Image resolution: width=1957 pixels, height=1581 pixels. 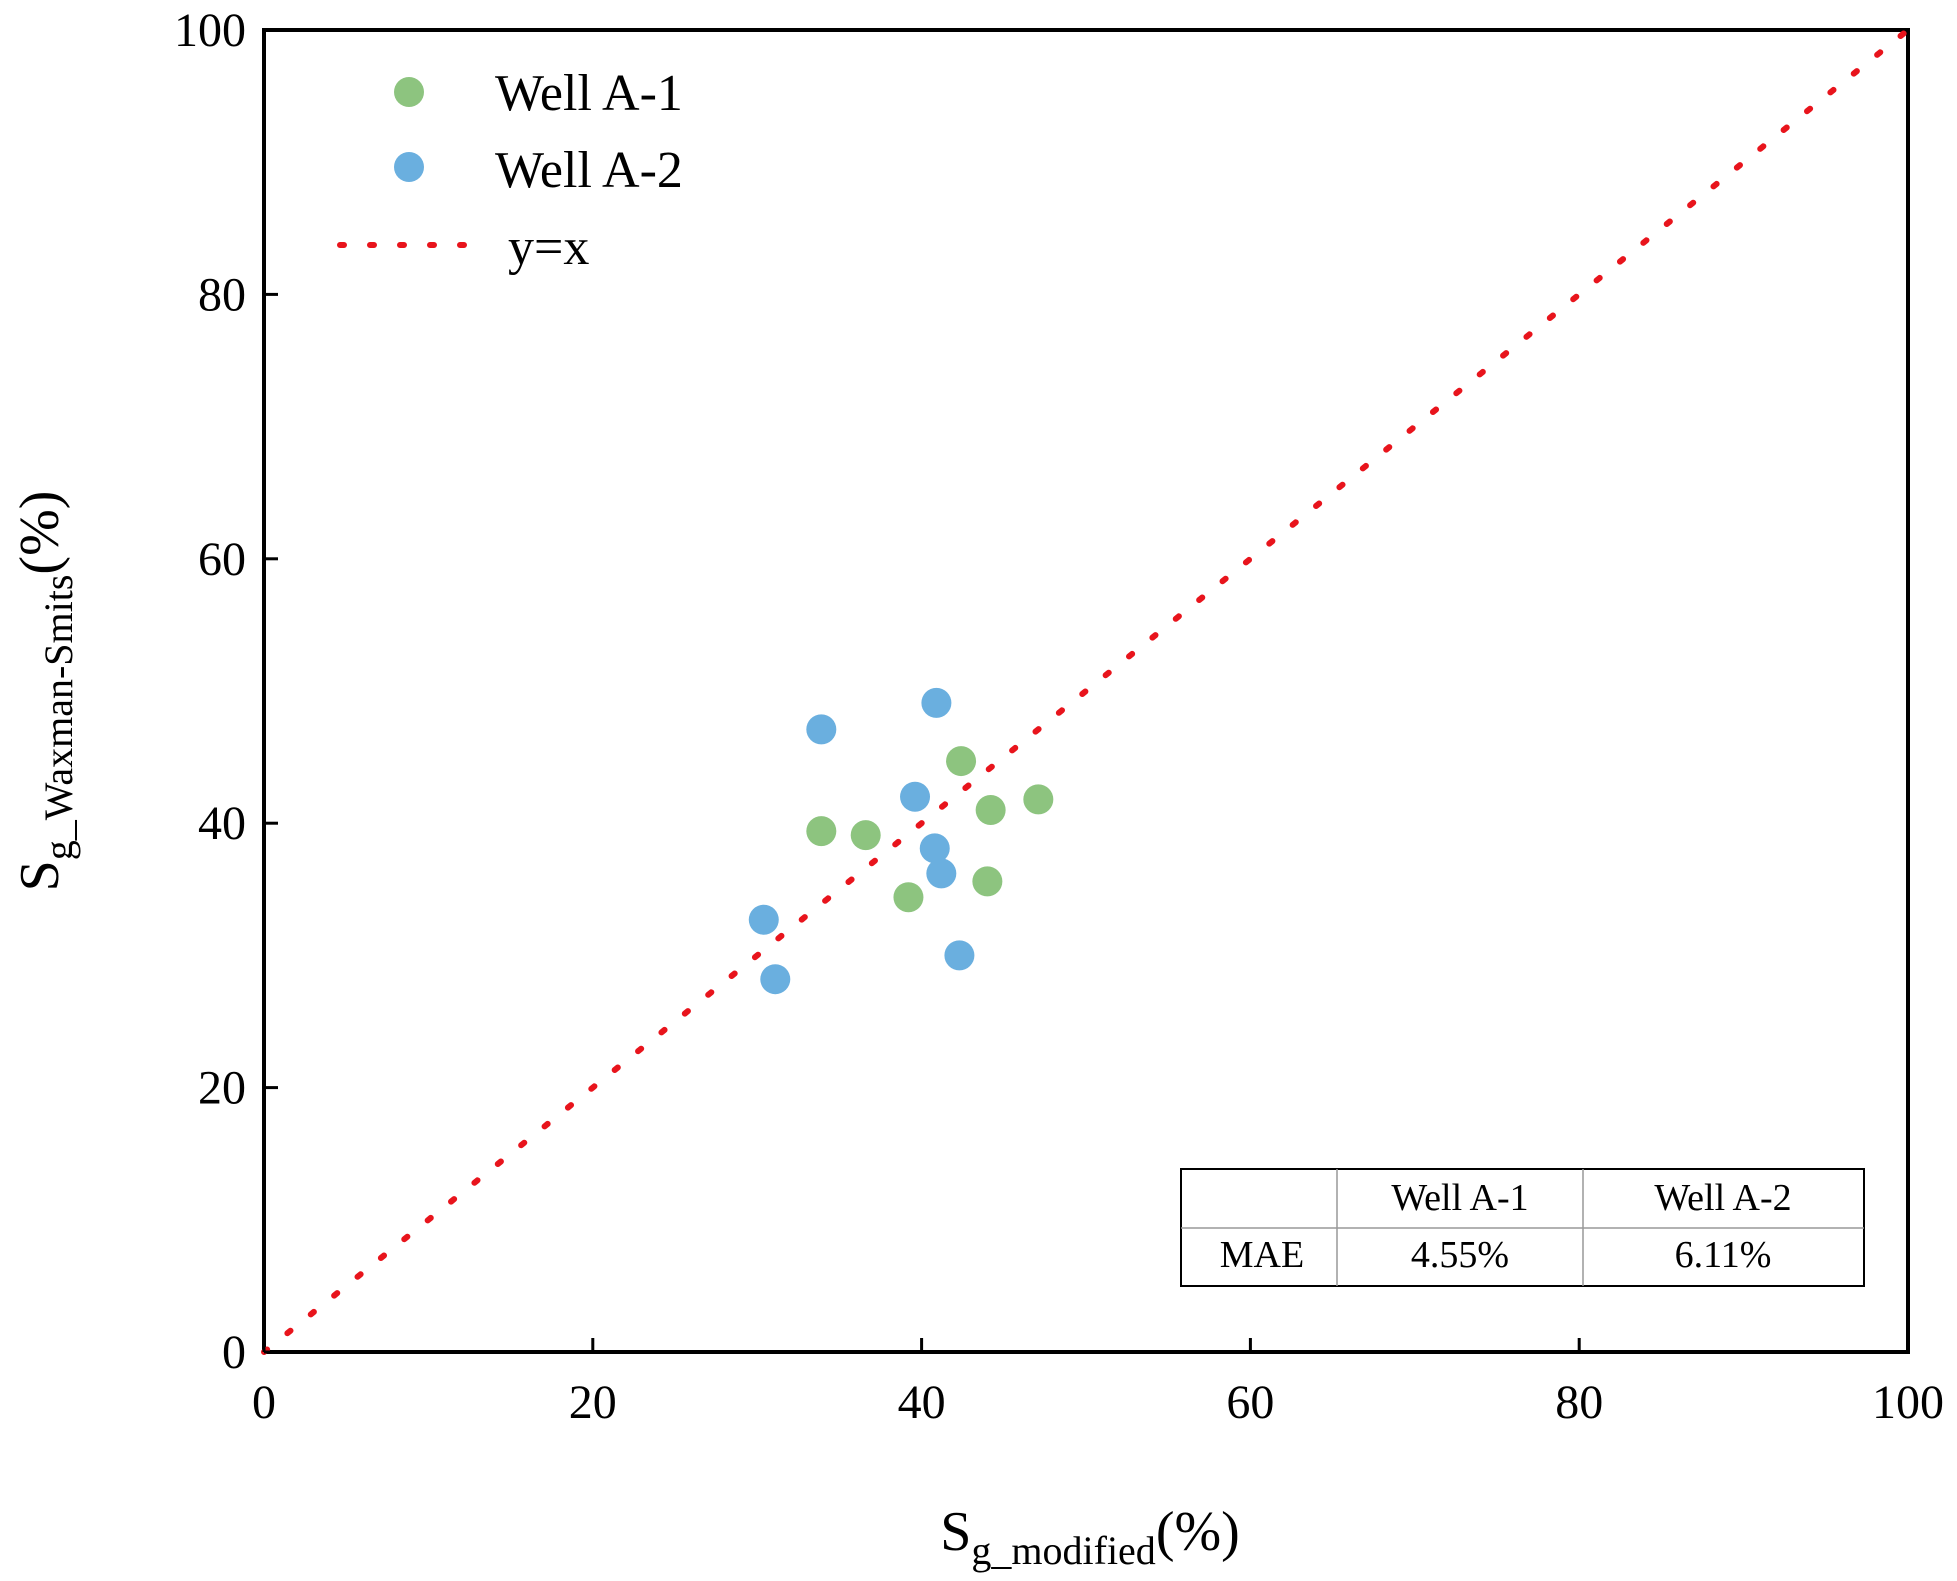 I want to click on x-tick-label: 20, so click(x=593, y=1402).